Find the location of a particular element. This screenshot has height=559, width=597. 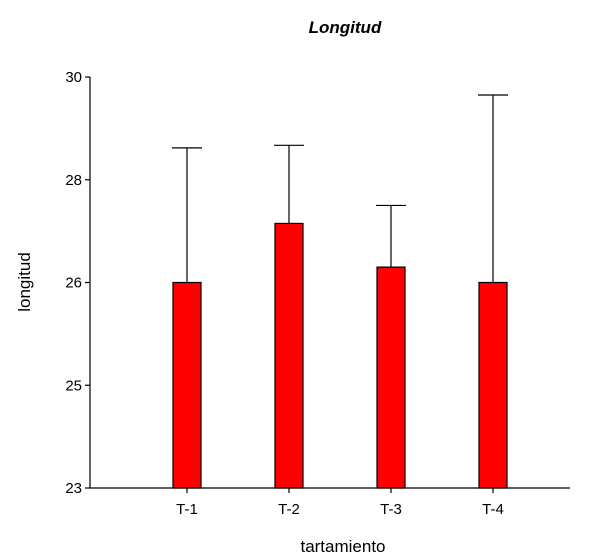

x-tick-label: T-1 is located at coordinates (187, 509).